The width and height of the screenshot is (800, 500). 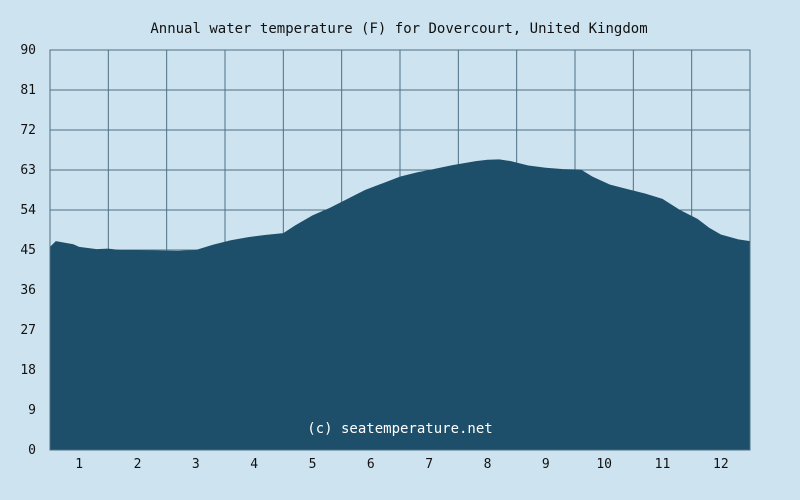 I want to click on x-tick-label: 3, so click(x=196, y=464).